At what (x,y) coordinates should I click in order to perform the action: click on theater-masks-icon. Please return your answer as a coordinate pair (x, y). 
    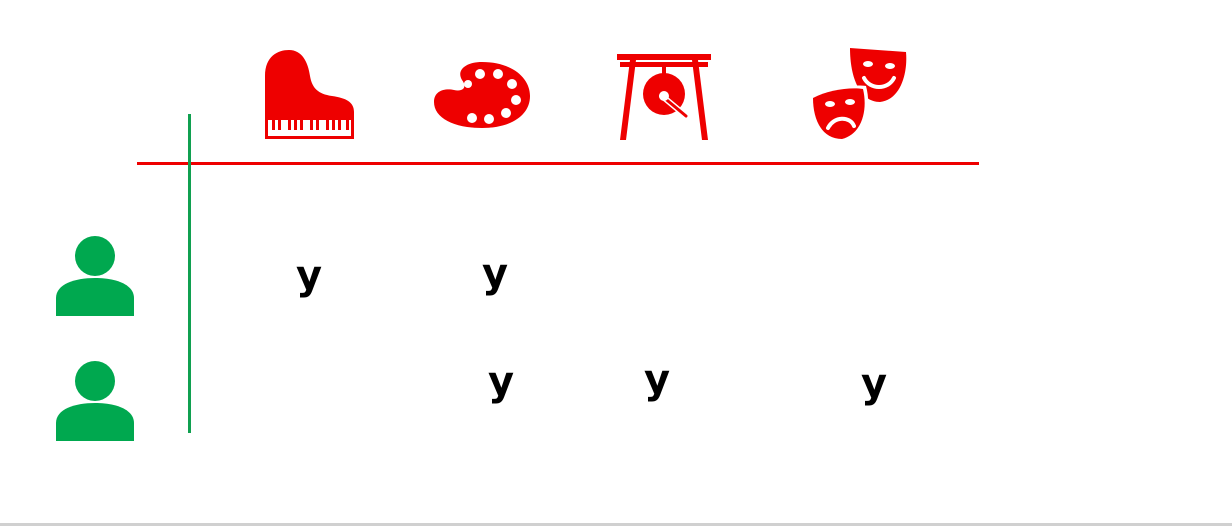
    Looking at the image, I should click on (858, 95).